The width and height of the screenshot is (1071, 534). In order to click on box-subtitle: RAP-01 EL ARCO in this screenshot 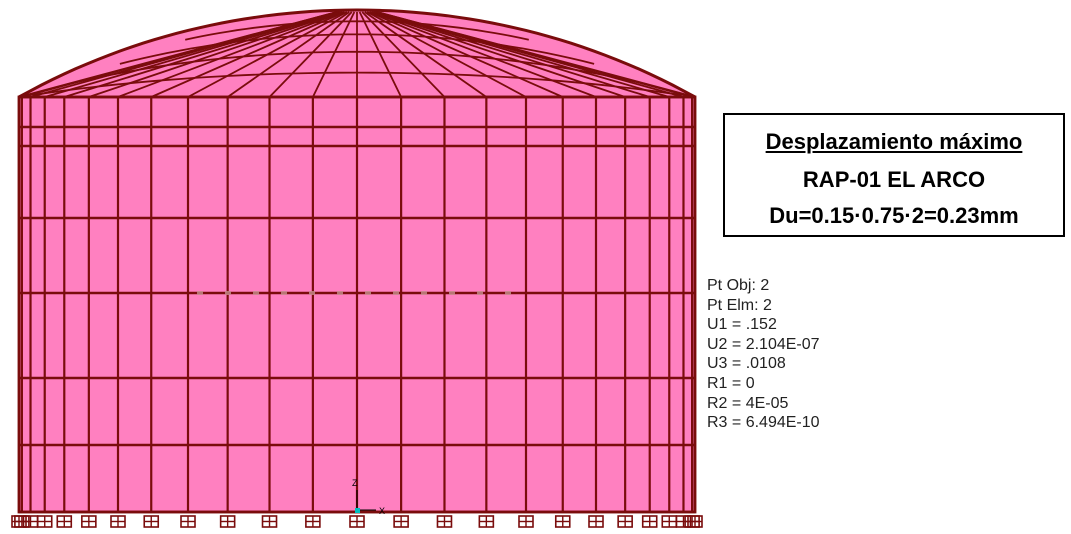, I will do `click(894, 179)`.